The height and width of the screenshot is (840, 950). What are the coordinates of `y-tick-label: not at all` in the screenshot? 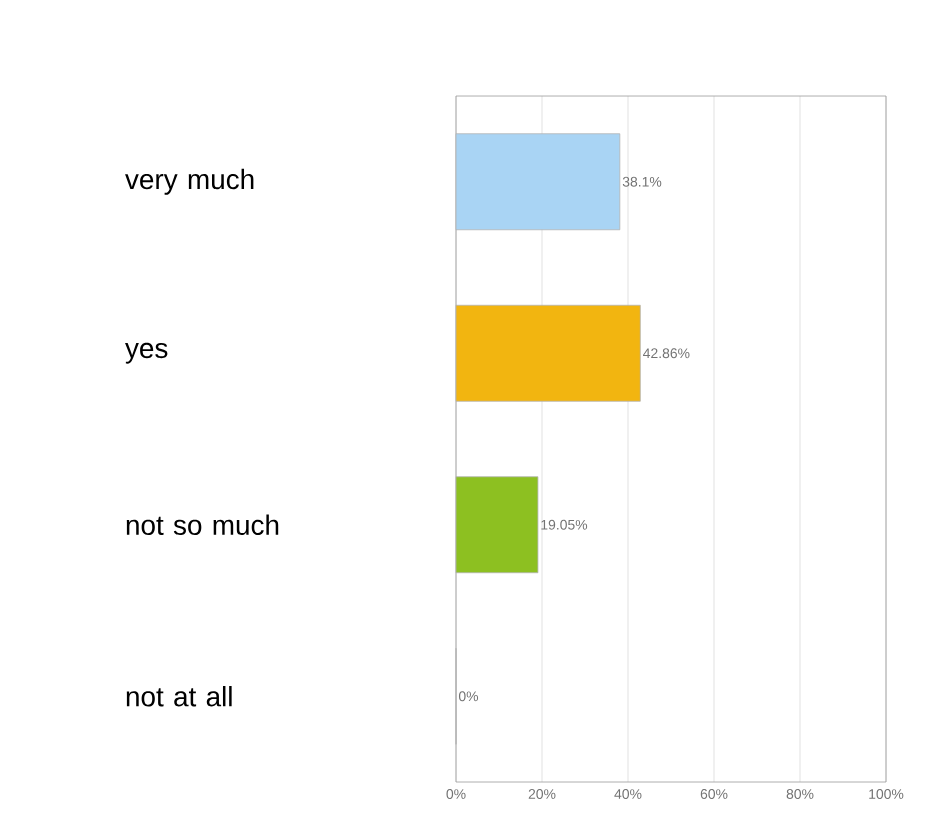 It's located at (179, 696).